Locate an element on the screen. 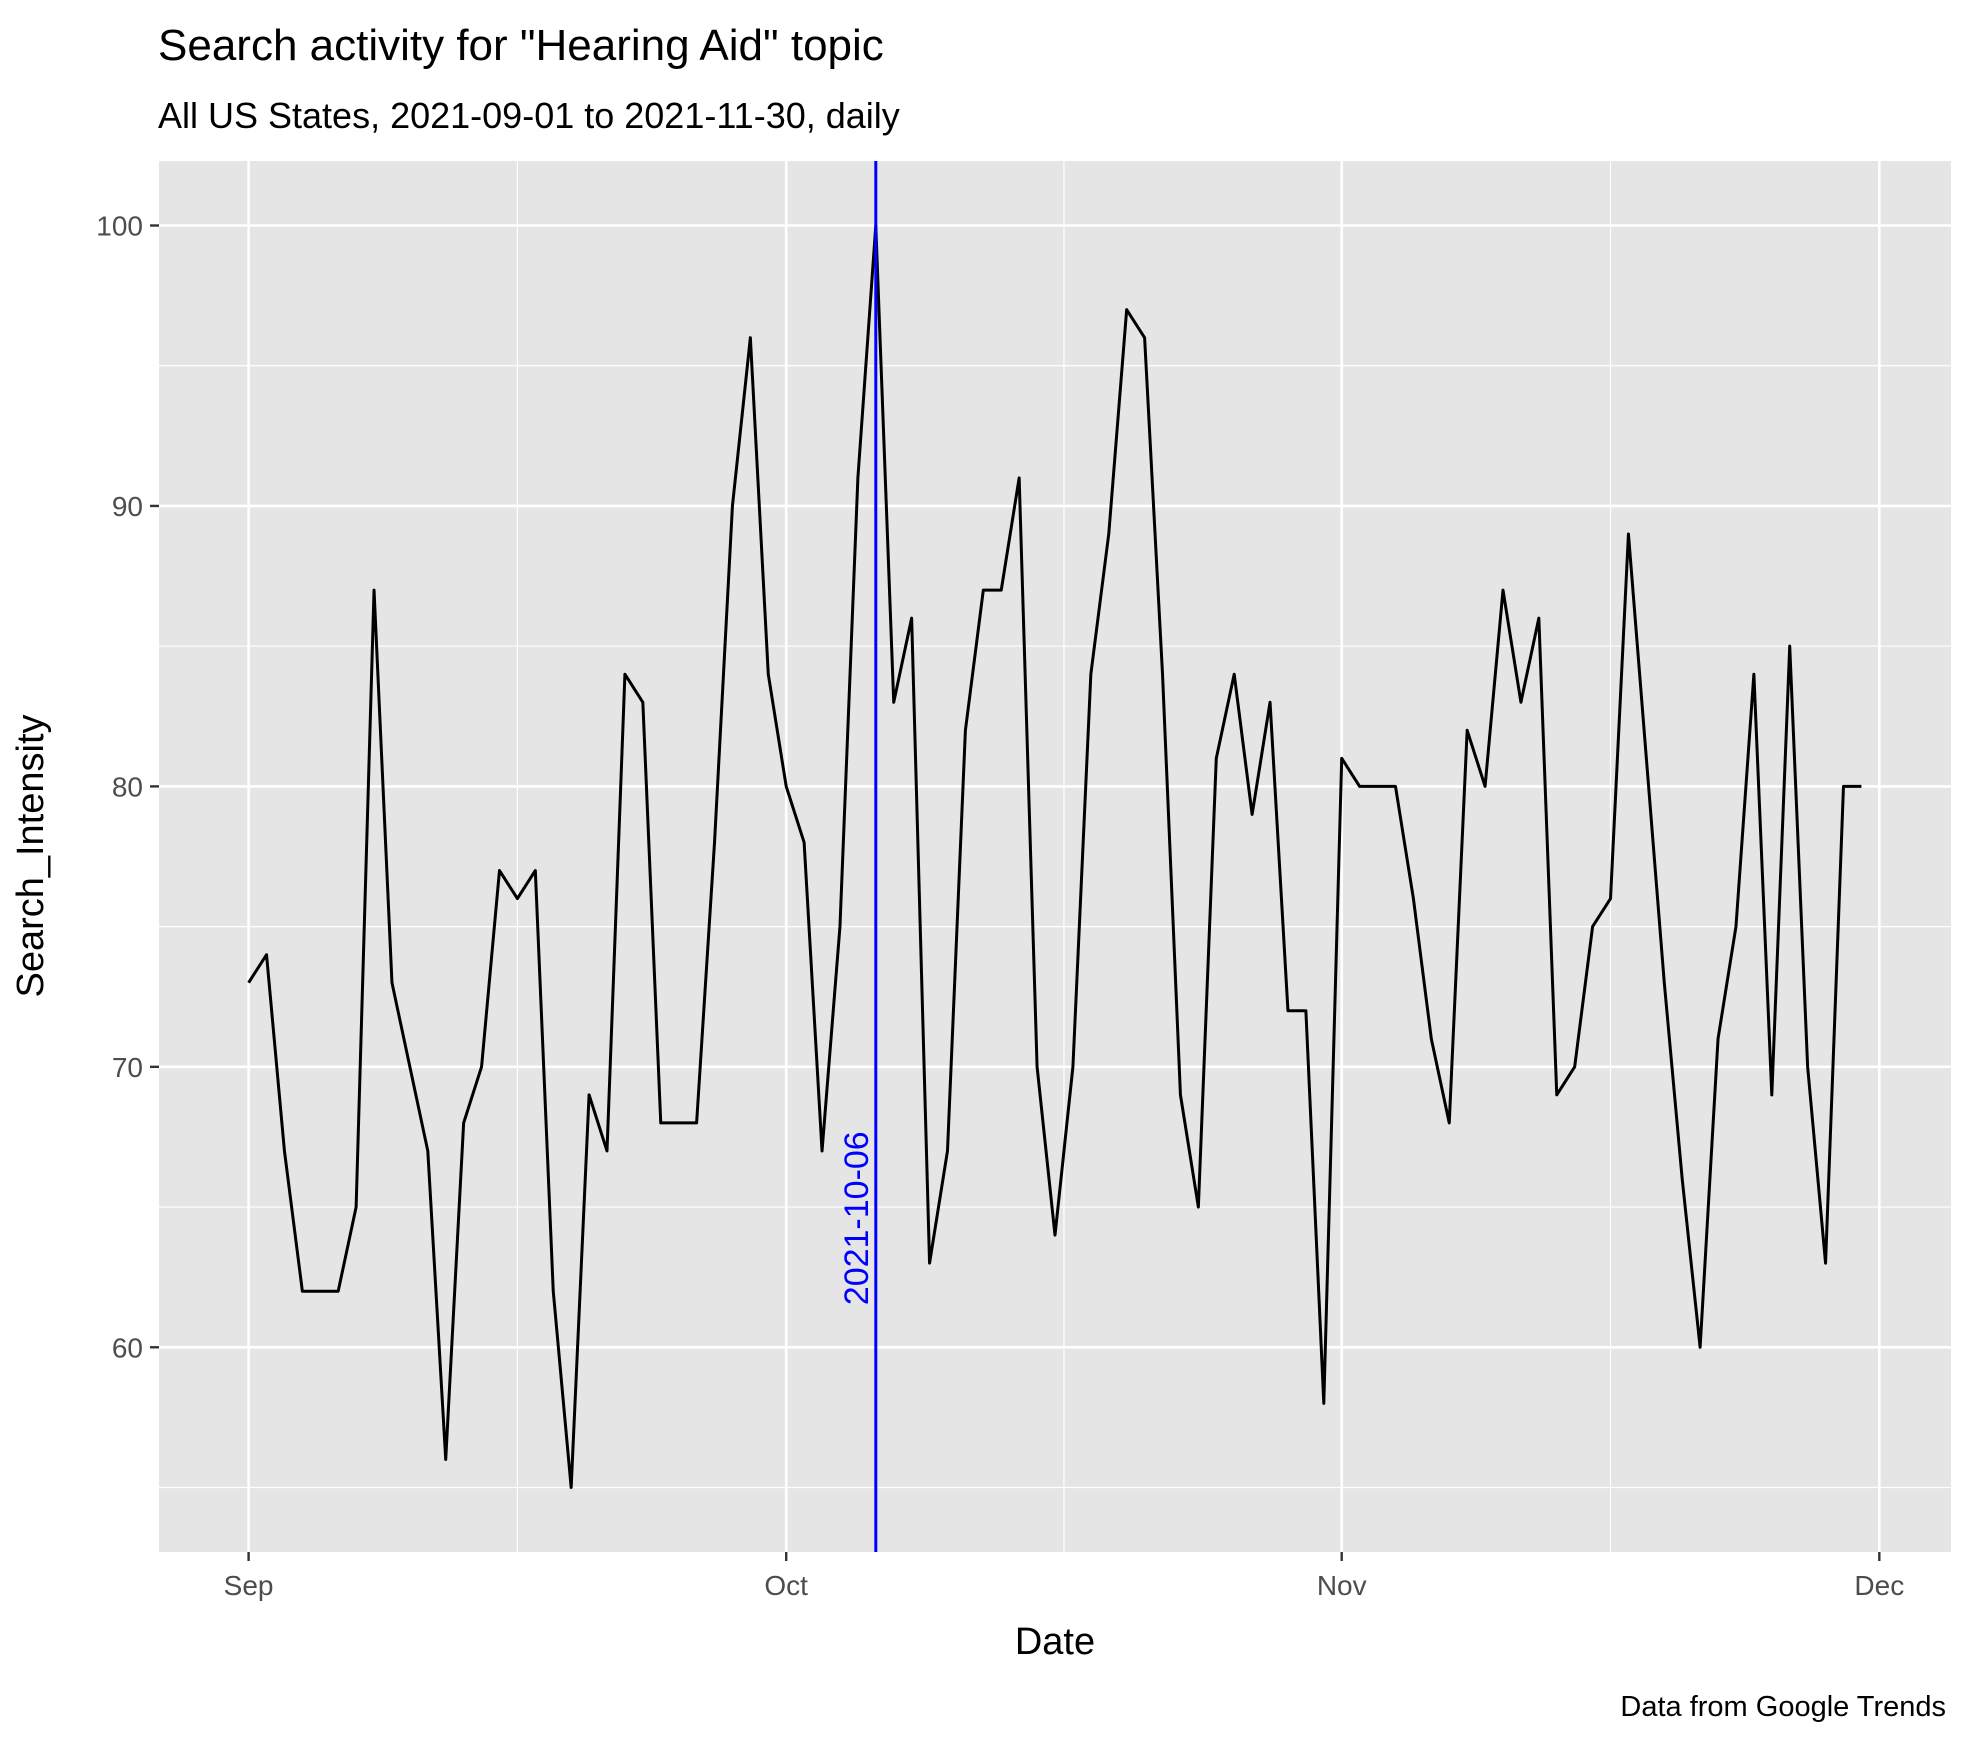  y-tick-label: 80 is located at coordinates (127, 786).